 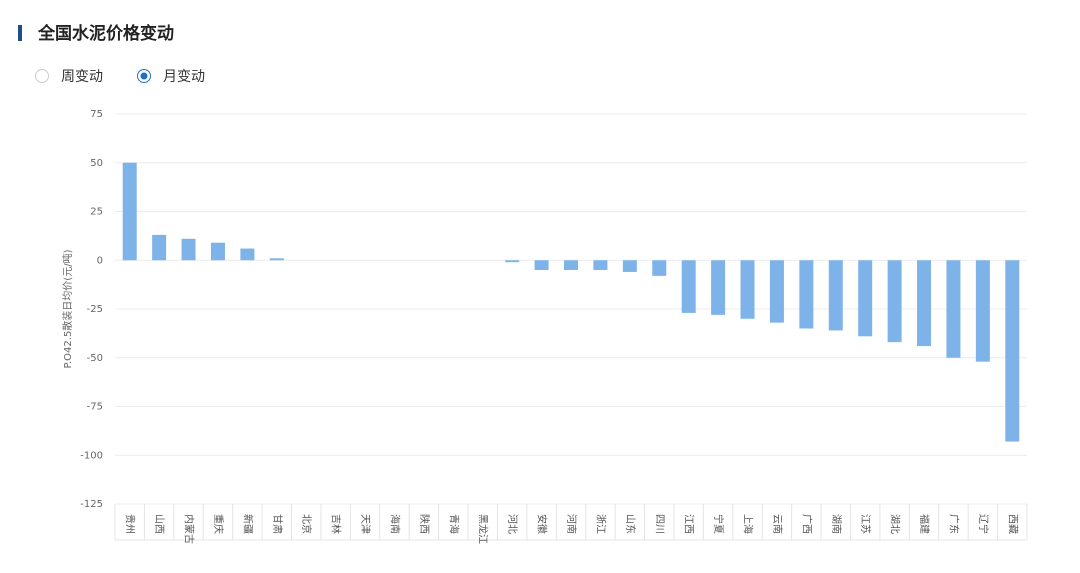 What do you see at coordinates (95, 309) in the screenshot?
I see `y-tick-label: -25` at bounding box center [95, 309].